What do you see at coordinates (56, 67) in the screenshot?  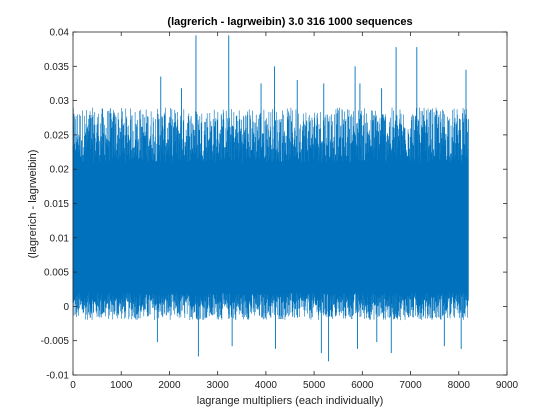 I see `y-tick-label: 0.035` at bounding box center [56, 67].